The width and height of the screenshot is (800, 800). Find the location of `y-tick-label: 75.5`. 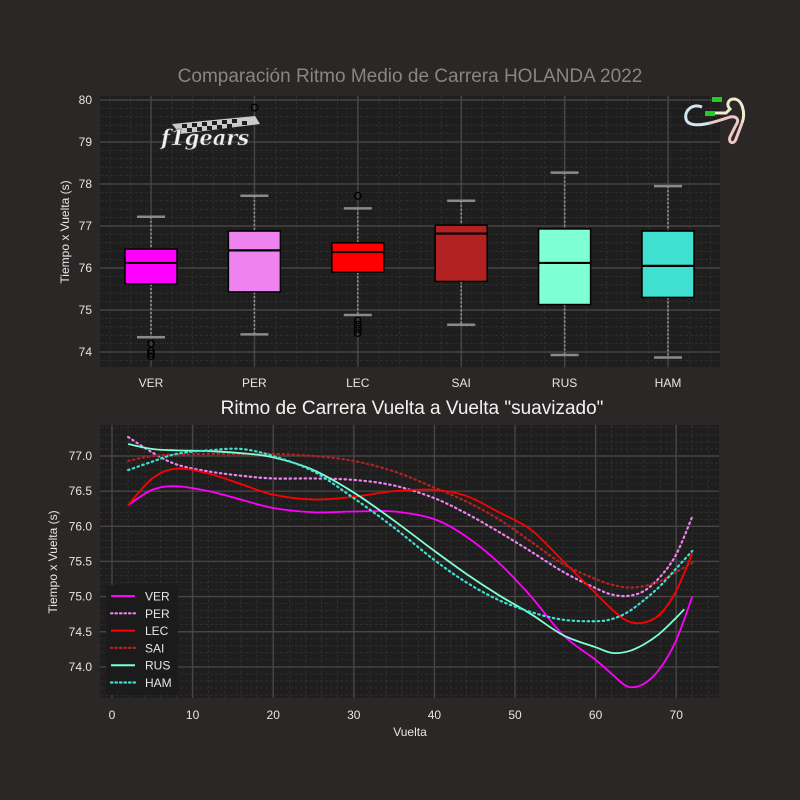

y-tick-label: 75.5 is located at coordinates (81, 561).